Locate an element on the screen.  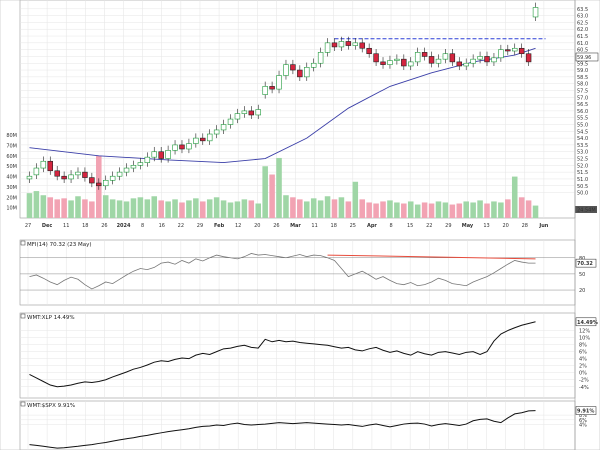
y-tick-label-xlp: 2% is located at coordinates (583, 367).